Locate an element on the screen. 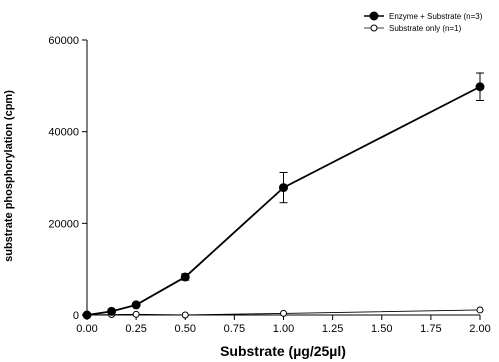 The image size is (499, 362). x-axis-label: Substrate (µg/25µl) is located at coordinates (283, 351).